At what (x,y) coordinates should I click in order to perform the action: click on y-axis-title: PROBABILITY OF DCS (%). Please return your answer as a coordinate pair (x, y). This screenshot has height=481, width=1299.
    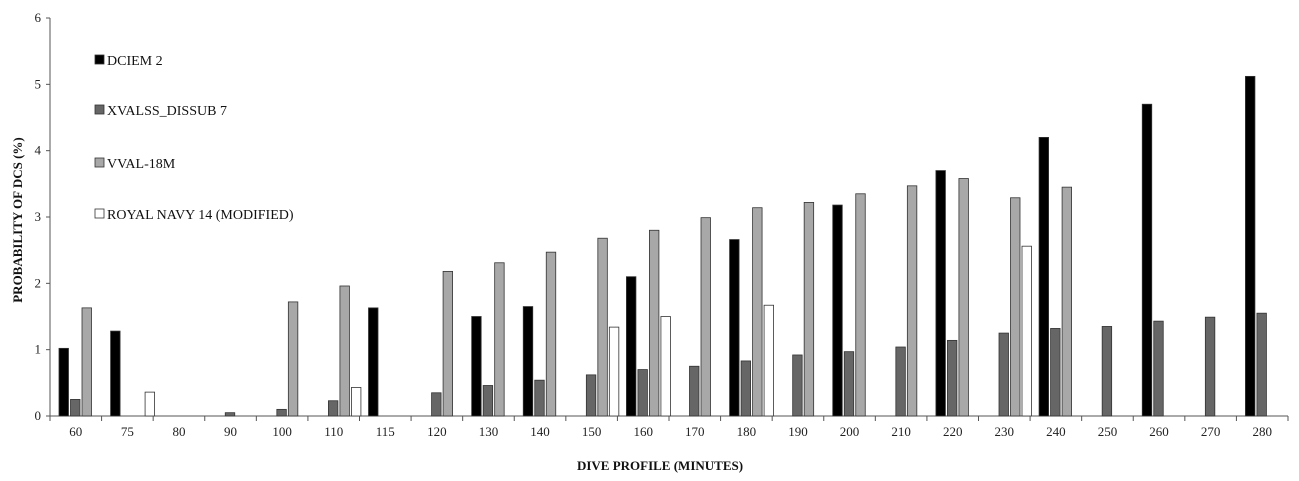
    Looking at the image, I should click on (17, 220).